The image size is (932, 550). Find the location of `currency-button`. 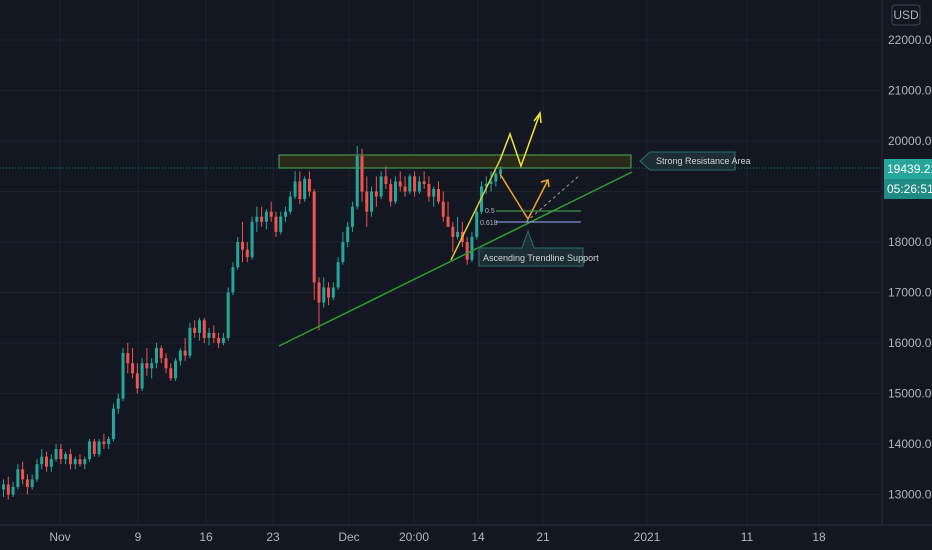

currency-button is located at coordinates (906, 15).